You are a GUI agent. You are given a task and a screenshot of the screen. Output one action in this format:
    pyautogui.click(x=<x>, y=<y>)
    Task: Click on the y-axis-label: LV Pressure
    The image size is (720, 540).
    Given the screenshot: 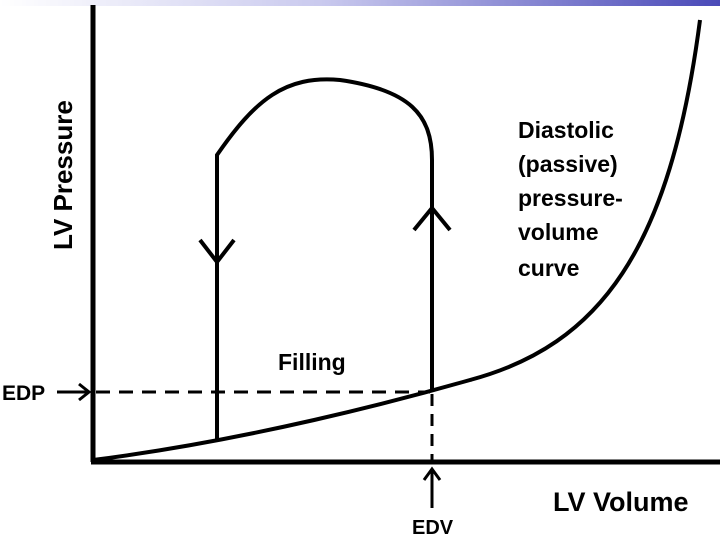 What is the action you would take?
    pyautogui.click(x=63, y=175)
    